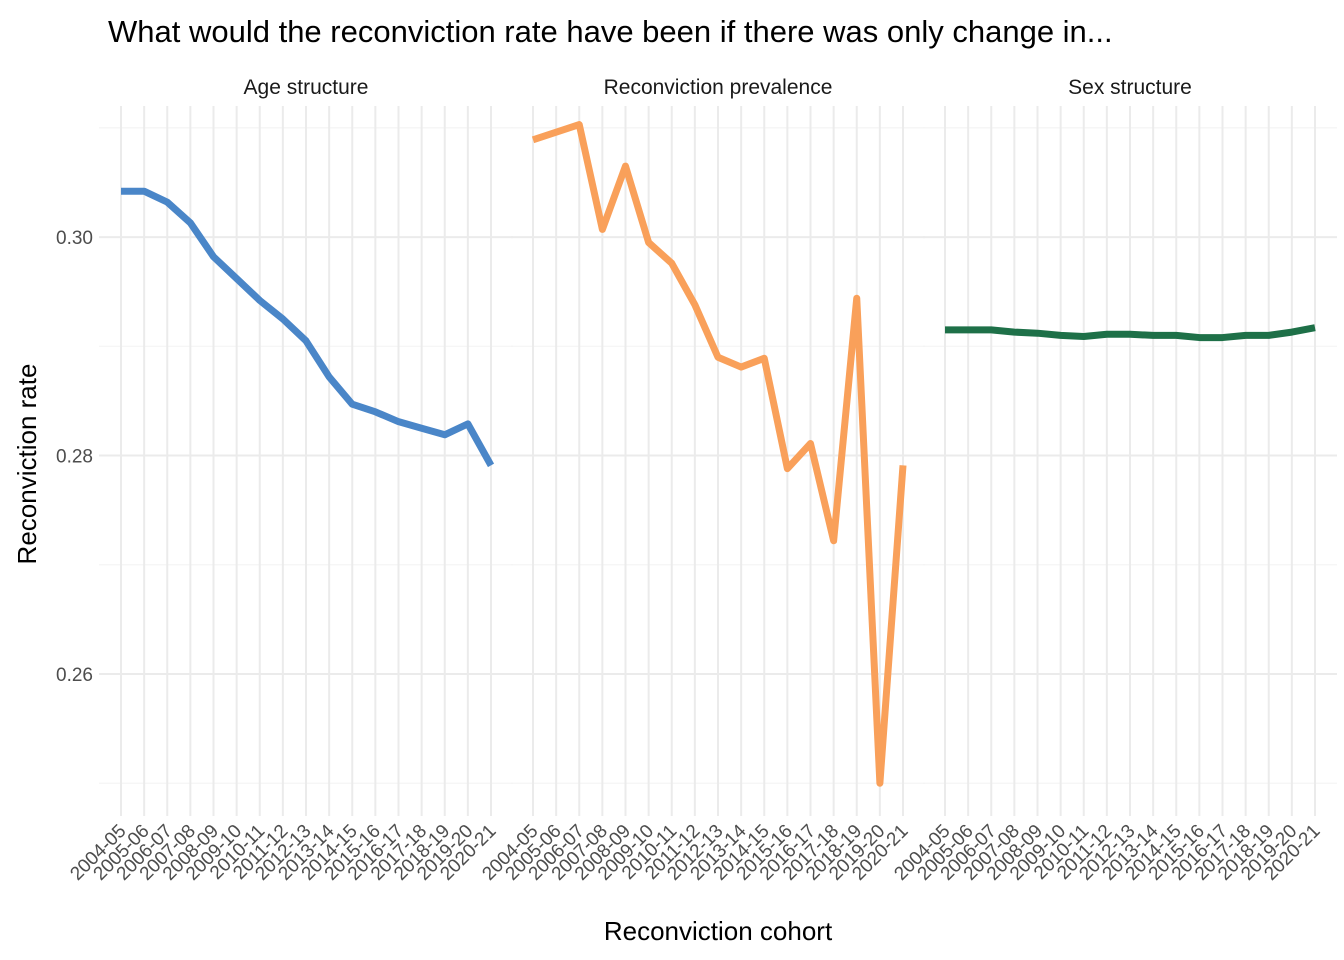 Image resolution: width=1344 pixels, height=960 pixels. Describe the element at coordinates (718, 87) in the screenshot. I see `facet-label: Reconviction prevalence` at that location.